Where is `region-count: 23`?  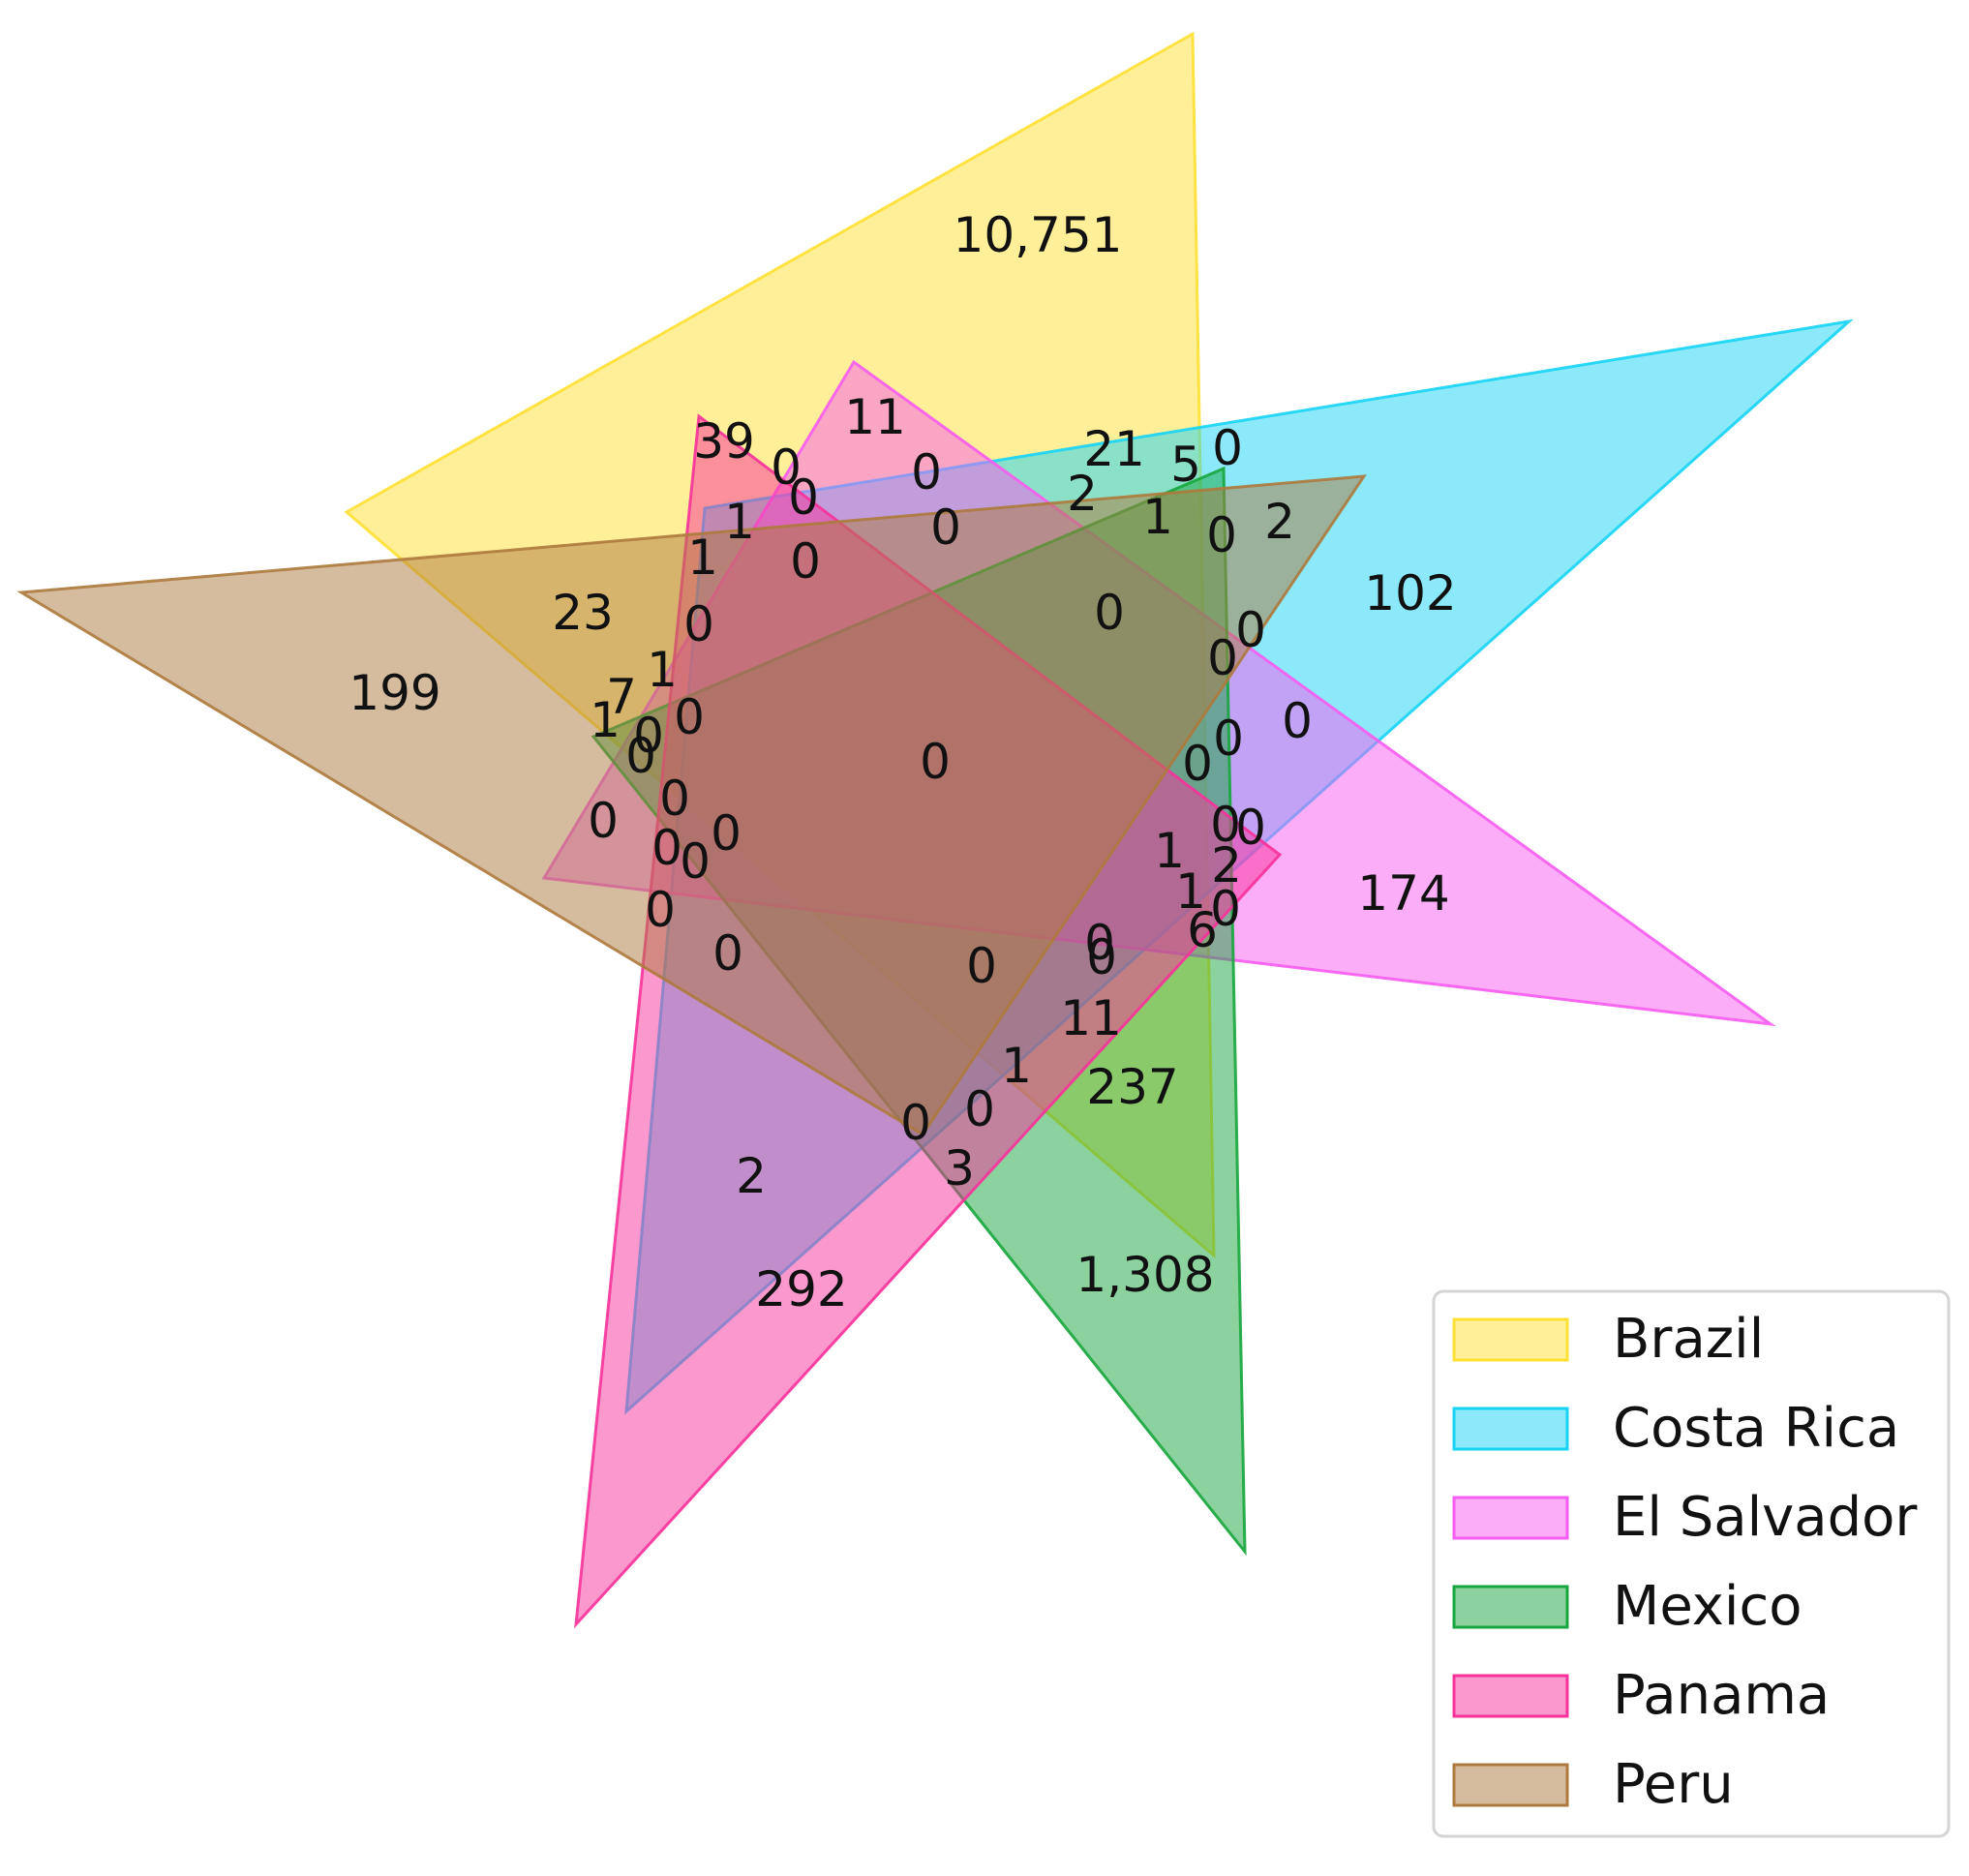 region-count: 23 is located at coordinates (583, 613).